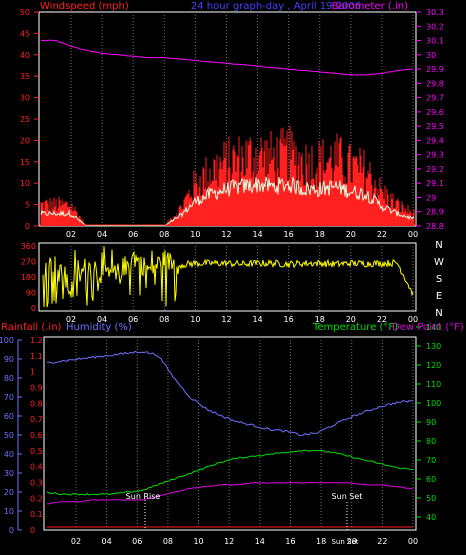 The height and width of the screenshot is (555, 466). What do you see at coordinates (31, 293) in the screenshot?
I see `direction-tick-label: 90` at bounding box center [31, 293].